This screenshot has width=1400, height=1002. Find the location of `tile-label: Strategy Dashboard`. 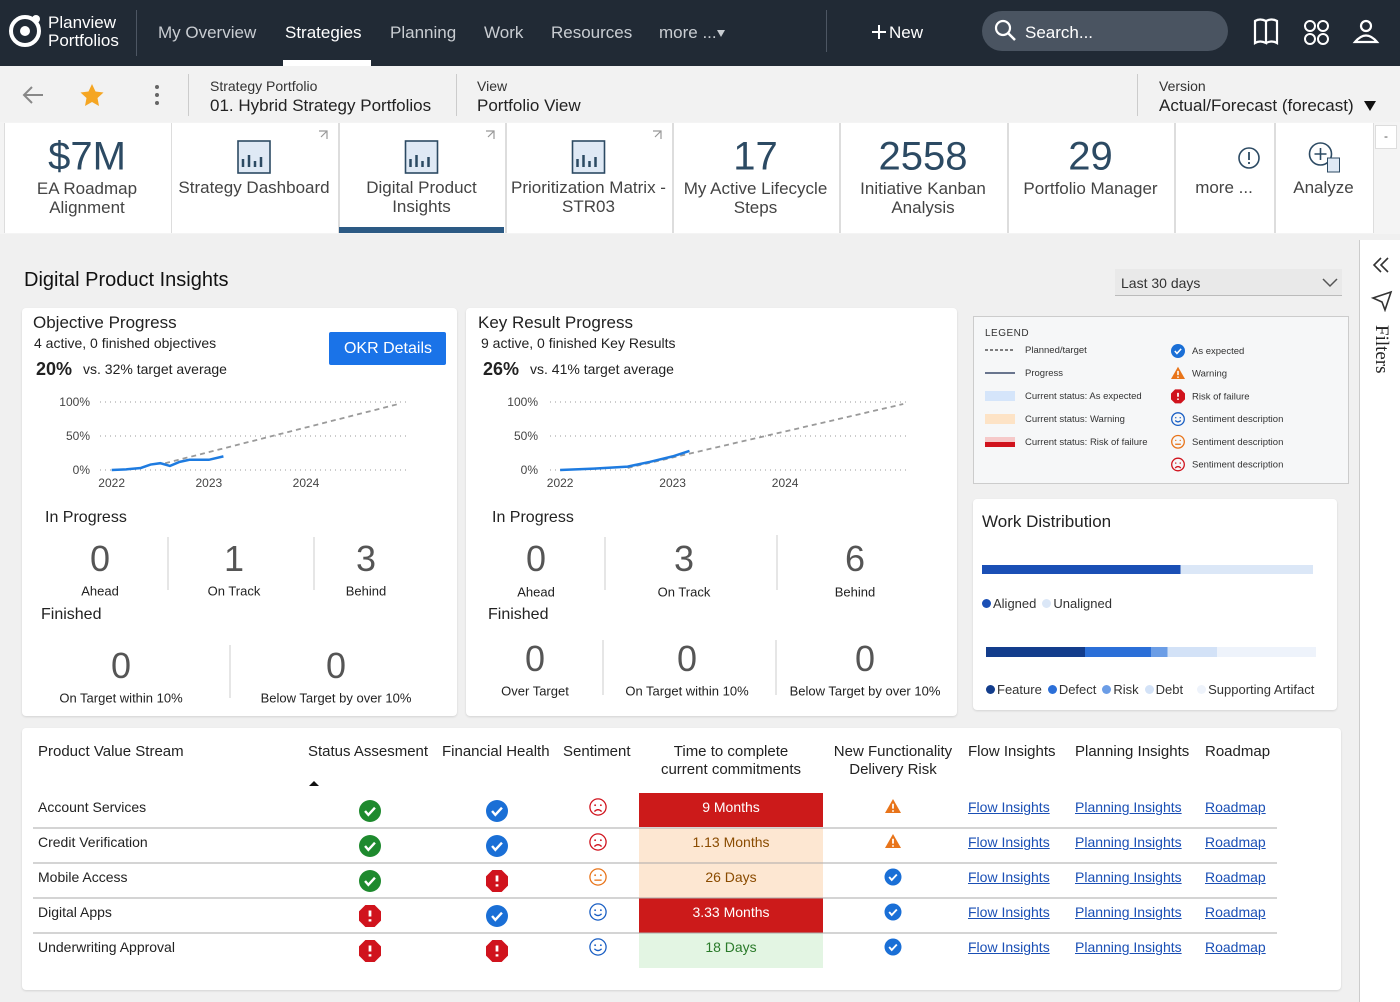

tile-label: Strategy Dashboard is located at coordinates (254, 187).